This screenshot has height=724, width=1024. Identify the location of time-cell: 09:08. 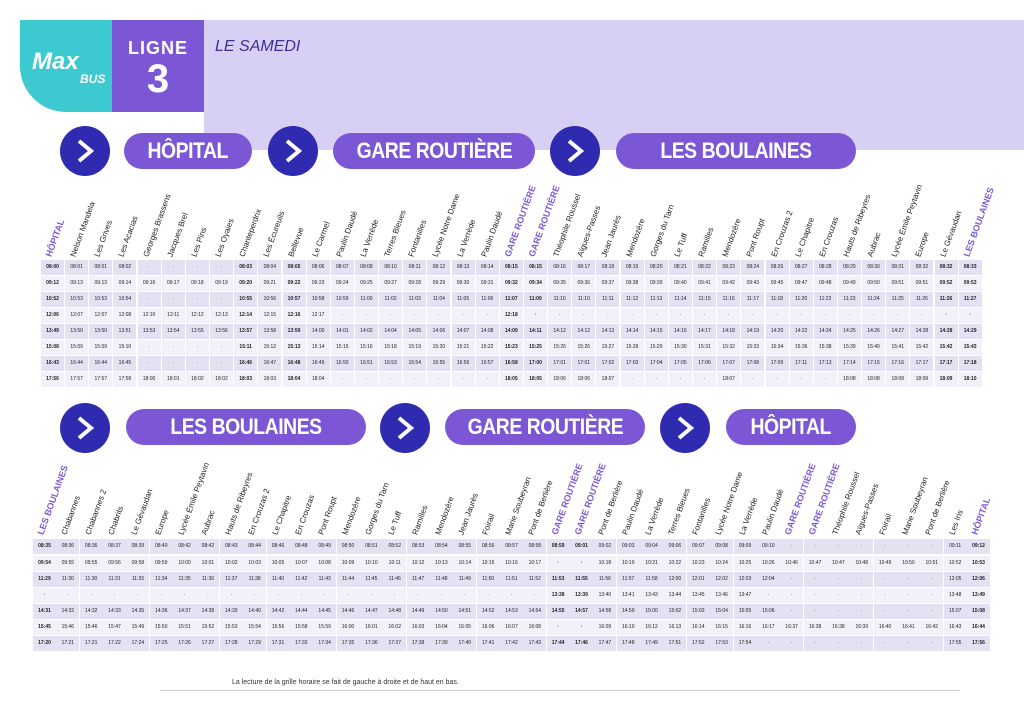
(722, 546).